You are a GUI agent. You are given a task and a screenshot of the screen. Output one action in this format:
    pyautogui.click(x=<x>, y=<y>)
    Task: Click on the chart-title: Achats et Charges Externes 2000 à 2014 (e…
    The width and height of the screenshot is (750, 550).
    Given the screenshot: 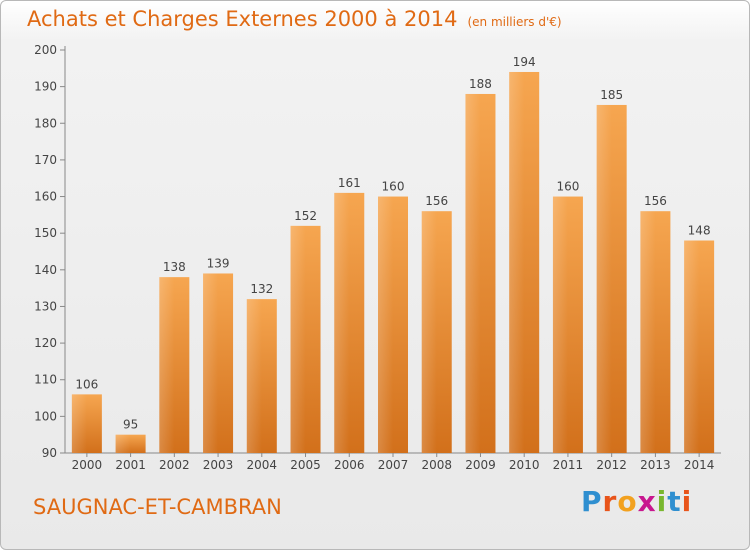 What is the action you would take?
    pyautogui.click(x=294, y=19)
    